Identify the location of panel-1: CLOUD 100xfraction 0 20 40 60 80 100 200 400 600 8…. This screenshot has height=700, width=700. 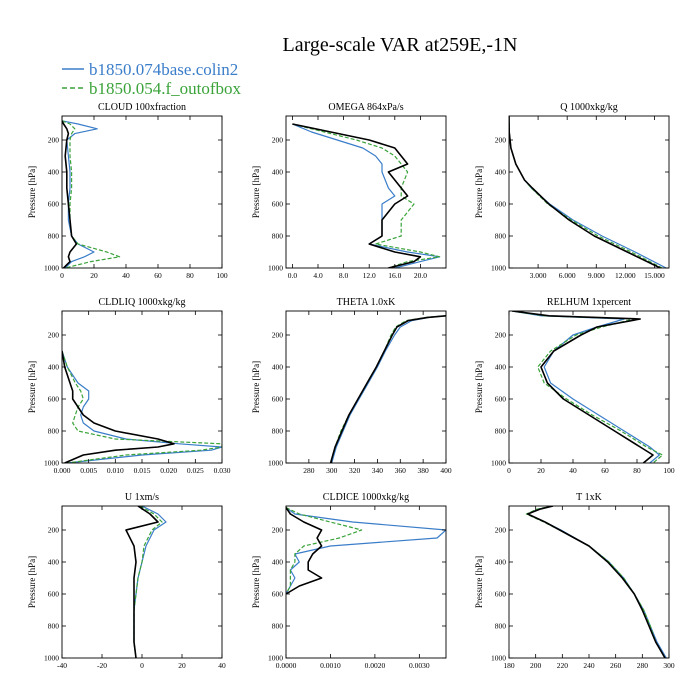
(127, 191).